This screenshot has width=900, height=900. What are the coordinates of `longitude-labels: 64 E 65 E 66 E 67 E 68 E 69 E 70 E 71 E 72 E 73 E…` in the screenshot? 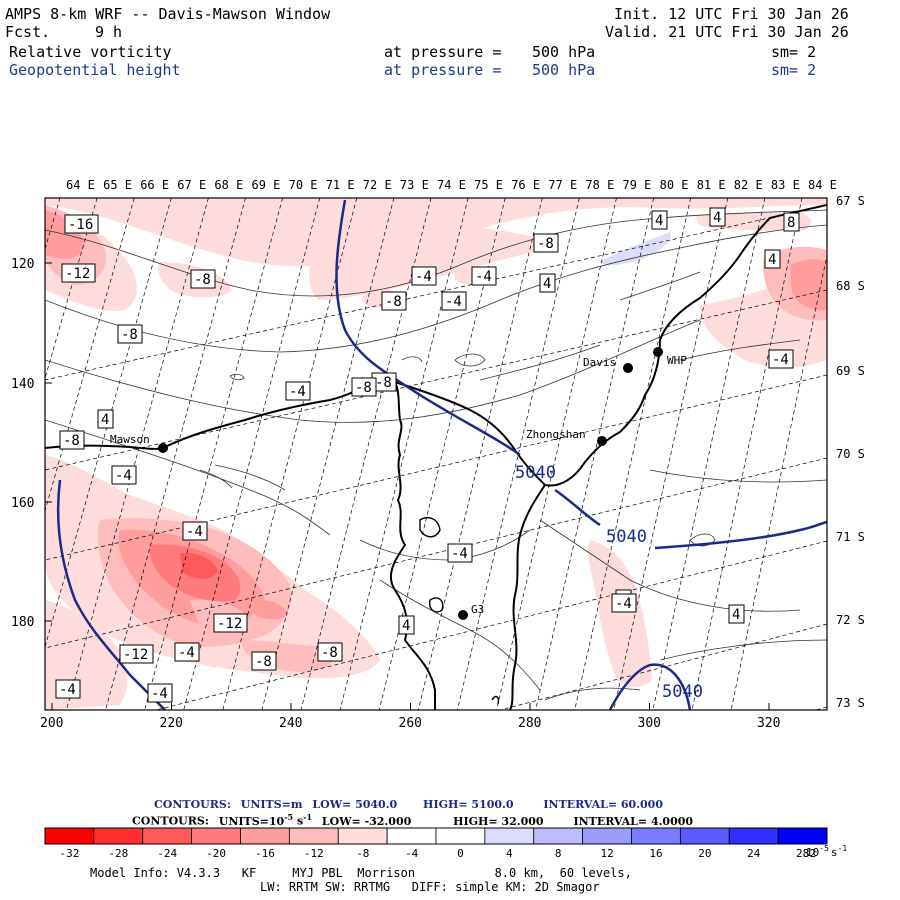 It's located at (451, 185).